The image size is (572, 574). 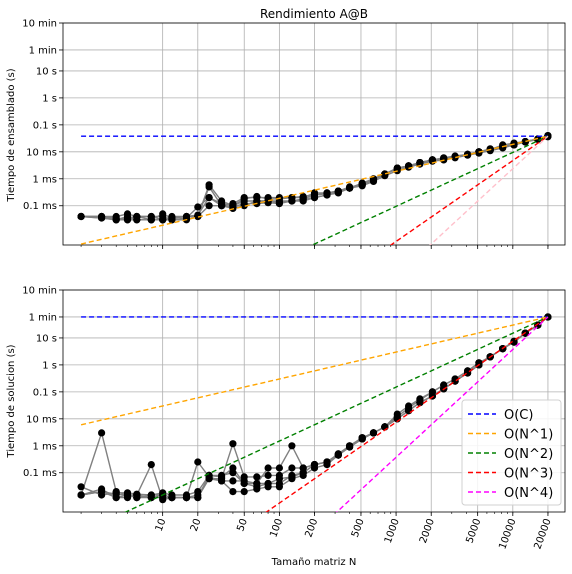 What do you see at coordinates (196, 525) in the screenshot?
I see `x-tick-label: 20` at bounding box center [196, 525].